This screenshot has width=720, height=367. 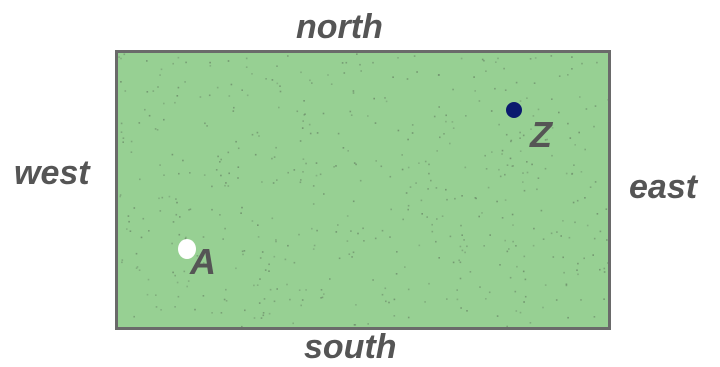 What do you see at coordinates (52, 173) in the screenshot?
I see `west-label: west` at bounding box center [52, 173].